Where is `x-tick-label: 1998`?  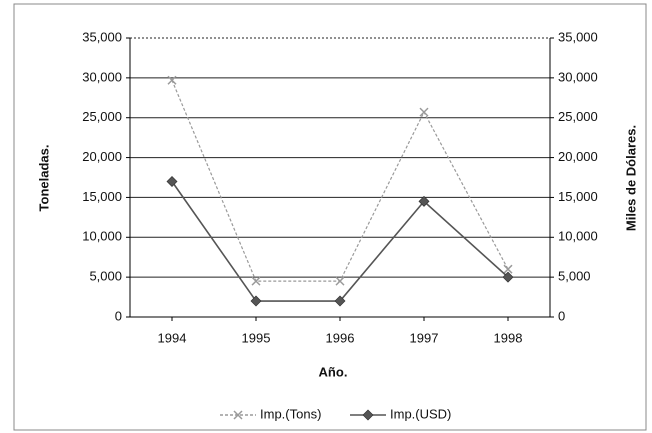
x-tick-label: 1998 is located at coordinates (508, 337).